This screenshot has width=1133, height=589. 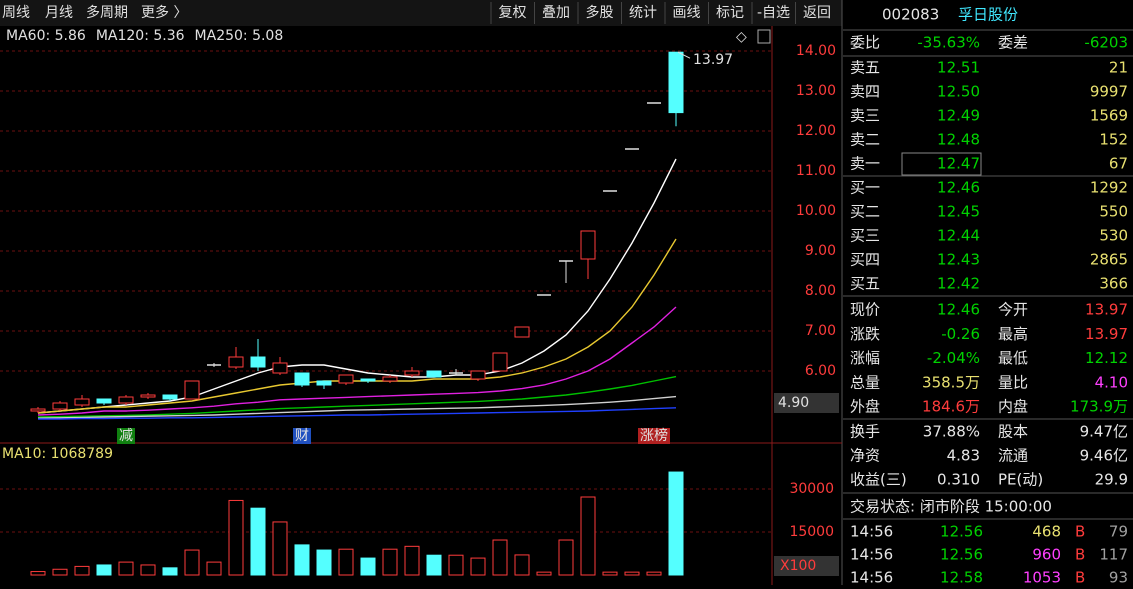 I want to click on price: 12.47, so click(x=958, y=164).